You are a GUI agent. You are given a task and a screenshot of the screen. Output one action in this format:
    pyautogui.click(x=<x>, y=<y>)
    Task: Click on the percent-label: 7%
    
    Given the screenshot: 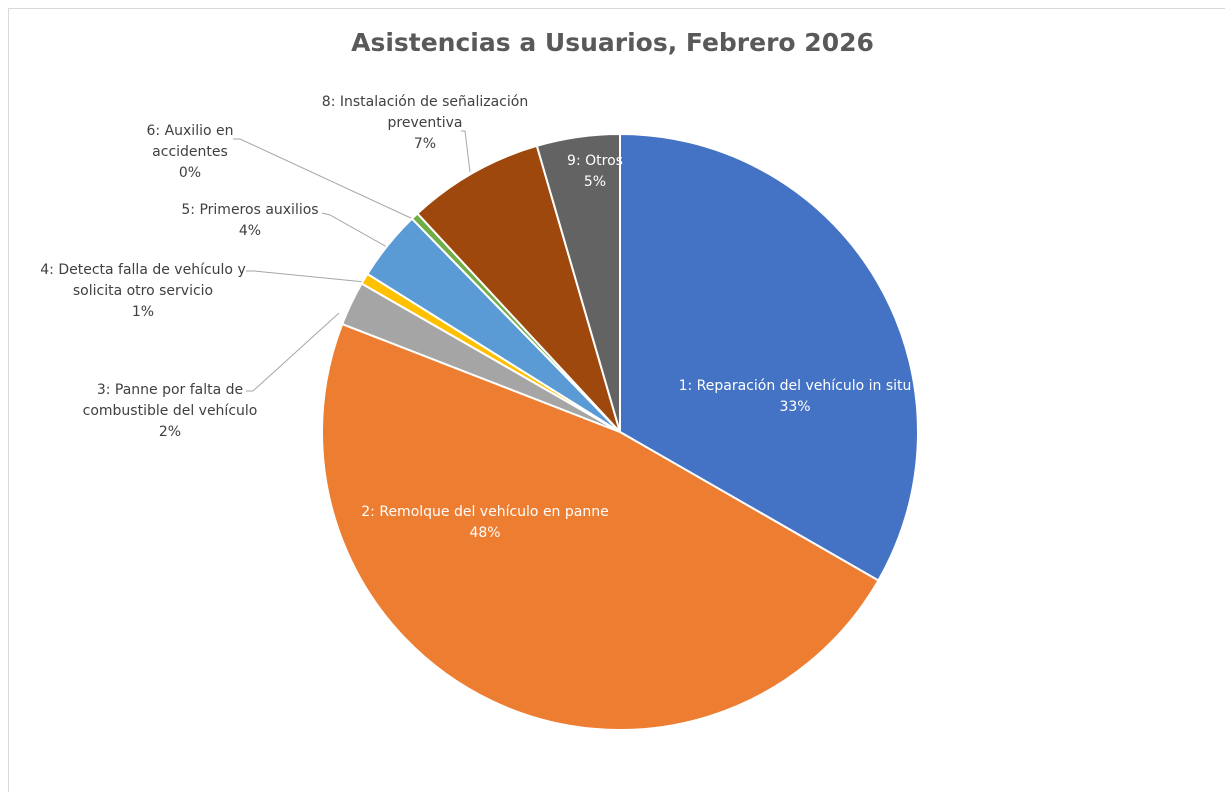 What is the action you would take?
    pyautogui.click(x=425, y=144)
    